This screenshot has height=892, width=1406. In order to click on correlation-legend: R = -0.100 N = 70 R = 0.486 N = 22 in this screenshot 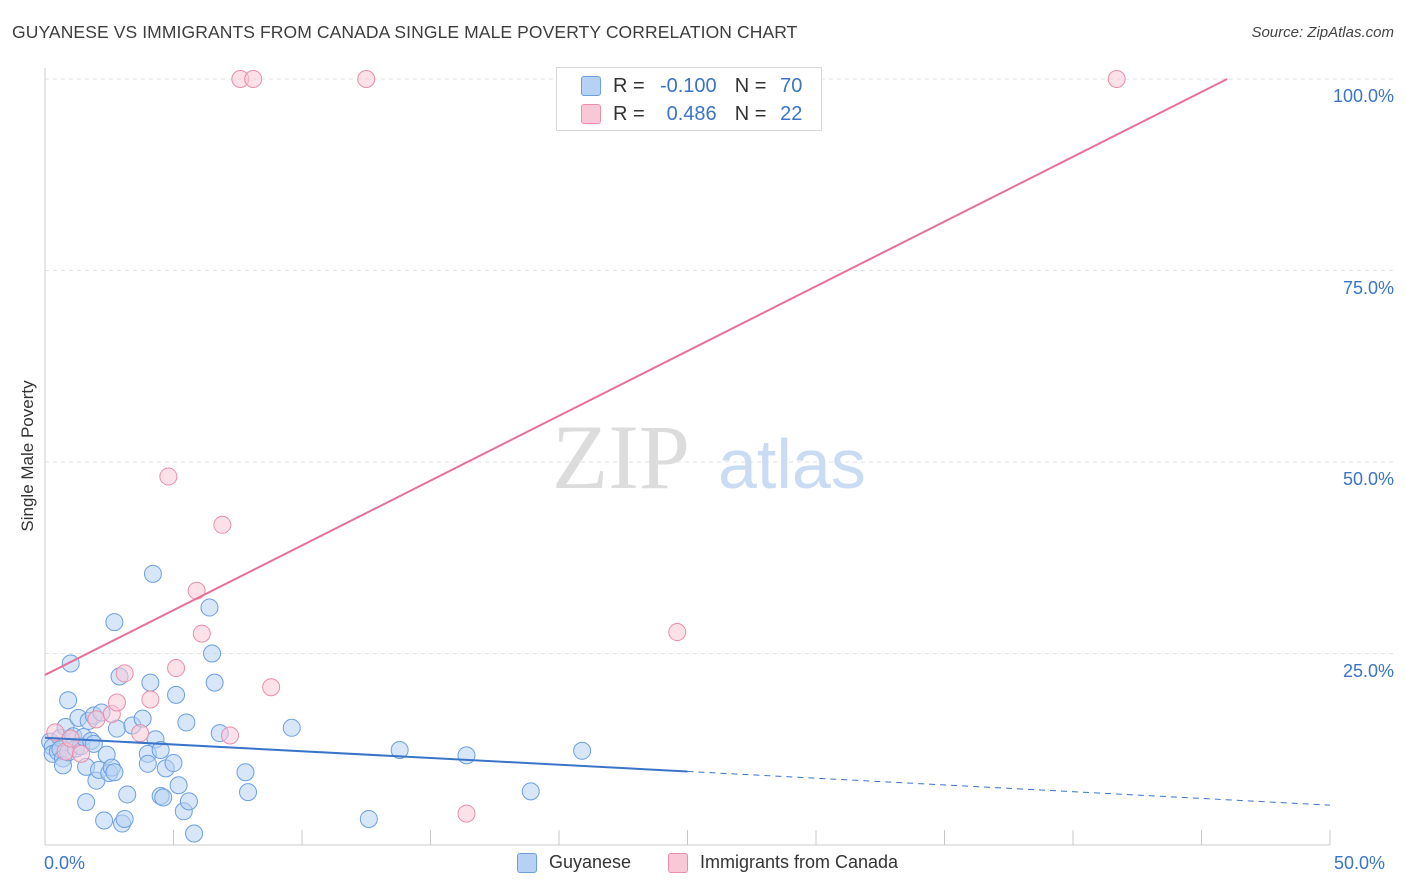, I will do `click(689, 99)`.